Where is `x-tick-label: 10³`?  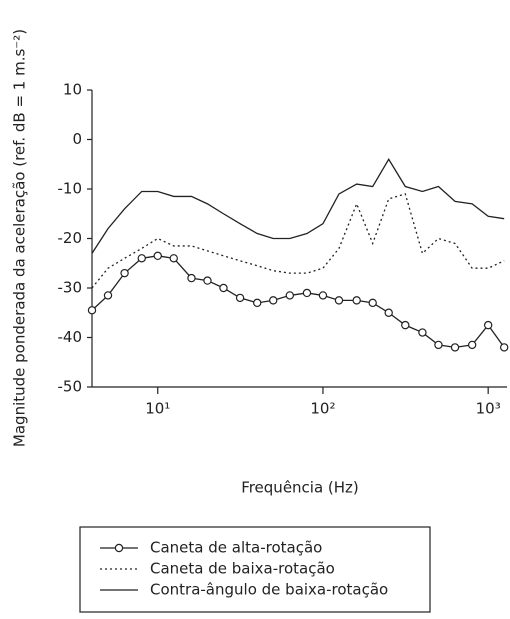 x-tick-label: 10³ is located at coordinates (488, 409).